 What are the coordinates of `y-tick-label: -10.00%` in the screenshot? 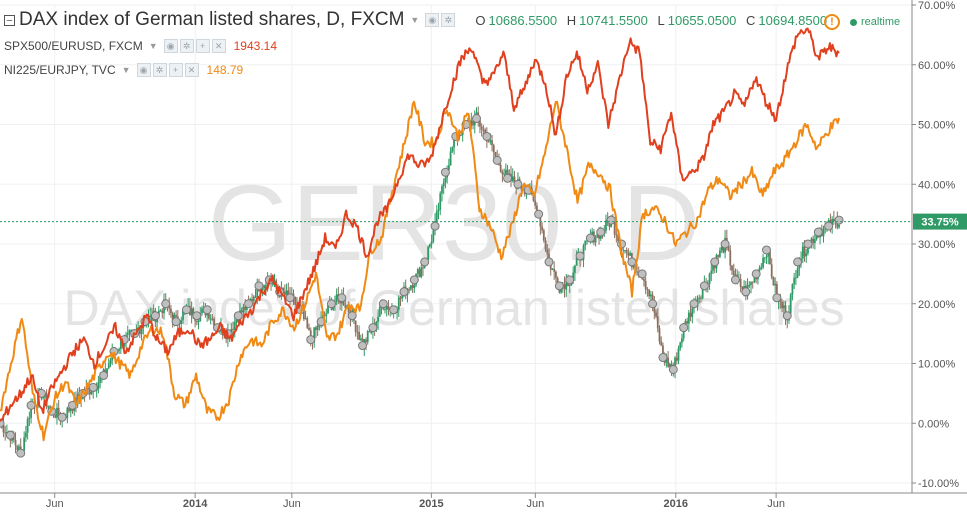 It's located at (938, 484).